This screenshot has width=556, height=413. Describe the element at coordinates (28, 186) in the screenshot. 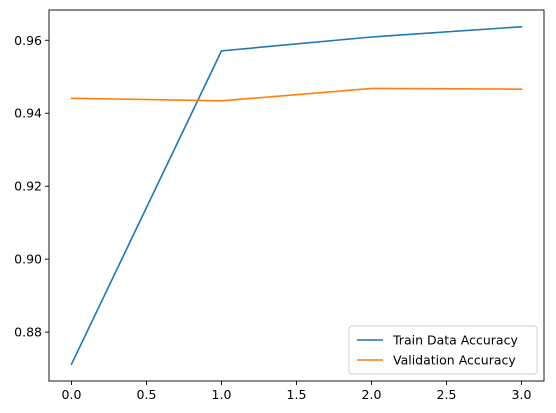

I see `y-tick-label: 0.92` at that location.